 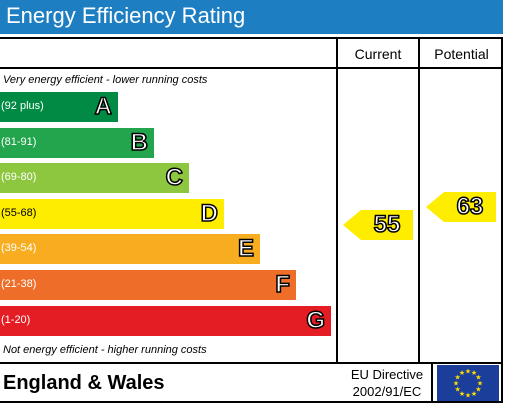 I want to click on directive-line-2: 2002/91/EC, so click(x=387, y=391).